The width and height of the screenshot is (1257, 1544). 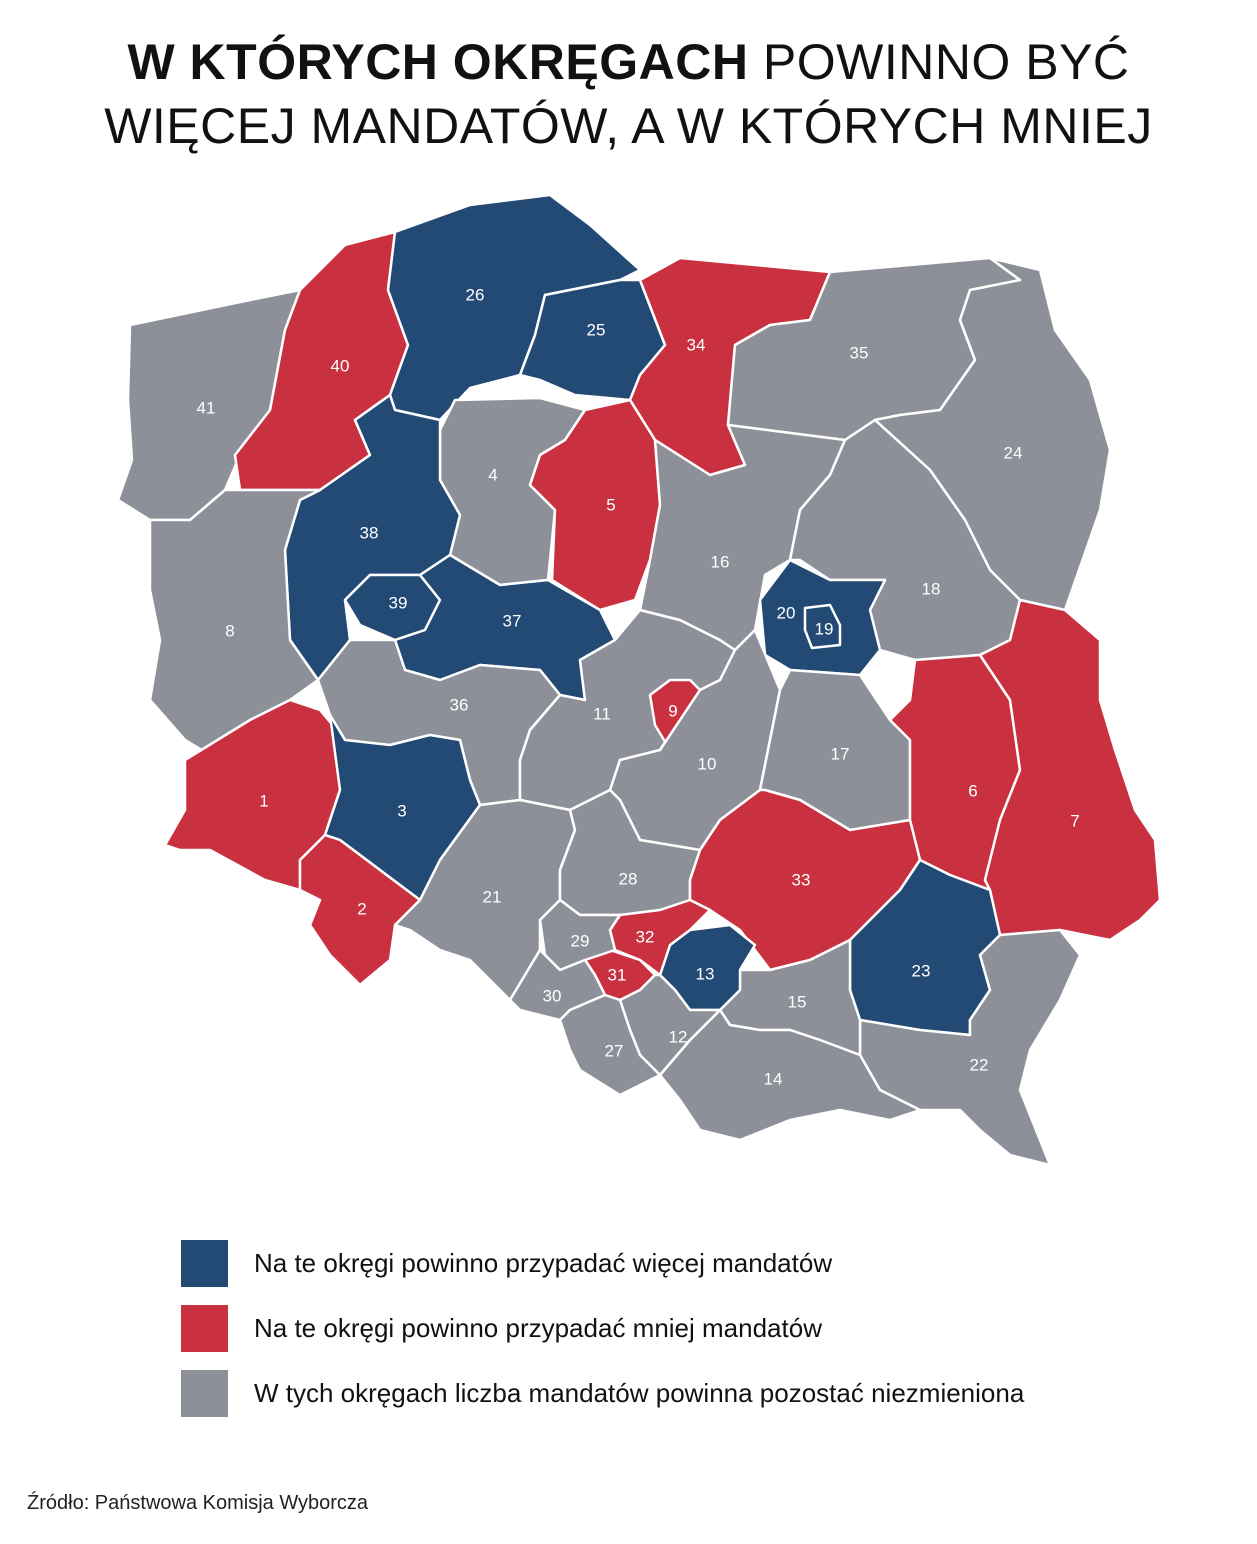 I want to click on district-label-40: 40, so click(x=340, y=365).